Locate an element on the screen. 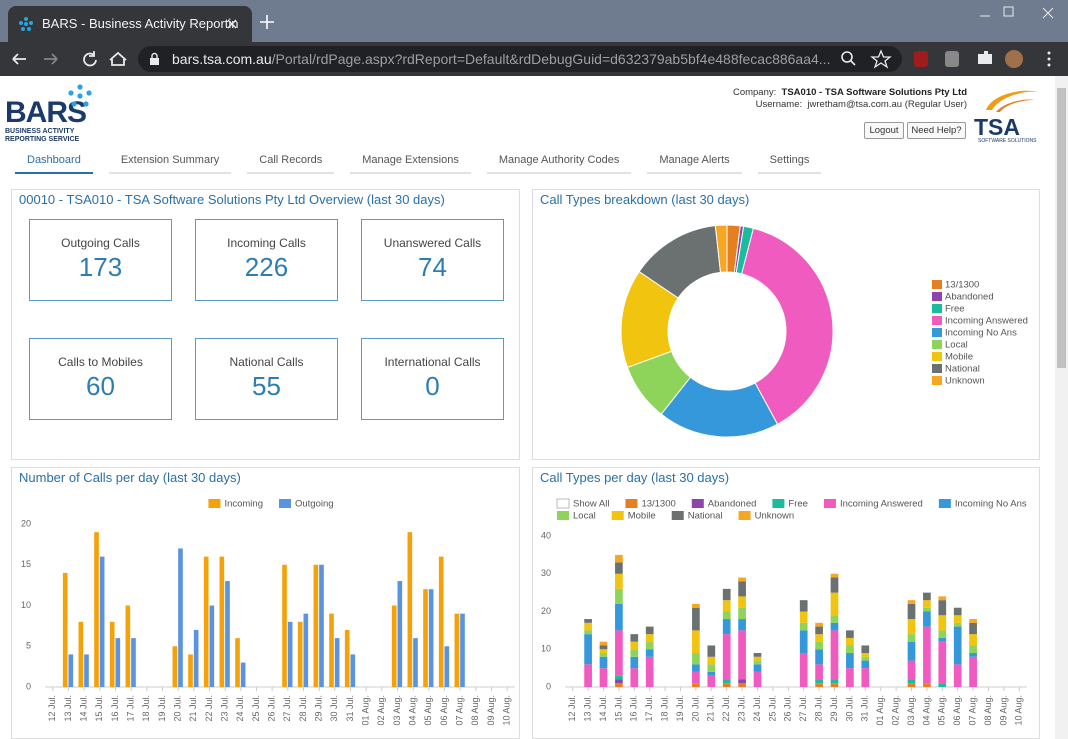 The height and width of the screenshot is (739, 1068). legend-label: National is located at coordinates (705, 516).